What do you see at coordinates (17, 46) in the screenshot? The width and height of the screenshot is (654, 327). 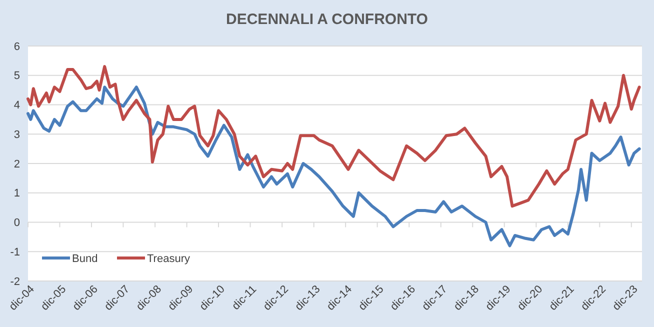 I see `y-tick-label: 6` at bounding box center [17, 46].